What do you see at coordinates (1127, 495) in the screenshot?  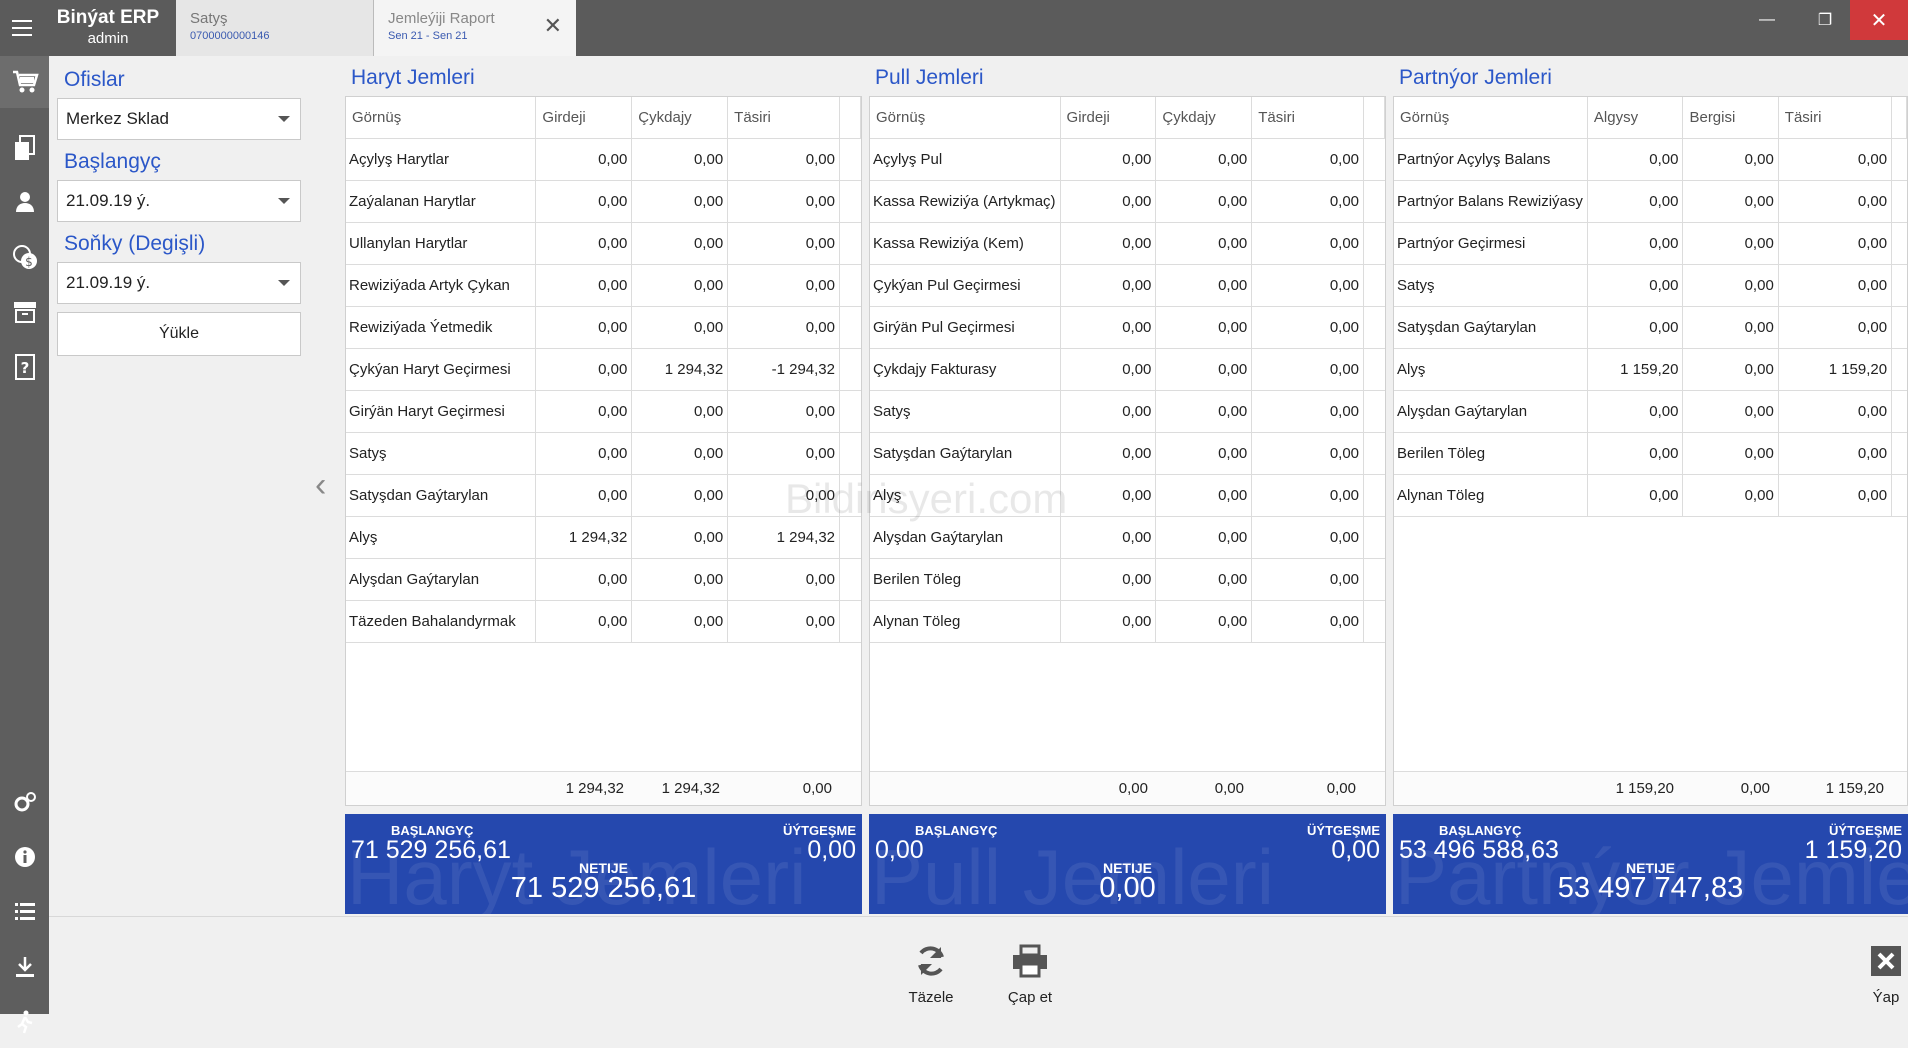 I see `table-row: Alyş 0,00 0,00 0,00` at bounding box center [1127, 495].